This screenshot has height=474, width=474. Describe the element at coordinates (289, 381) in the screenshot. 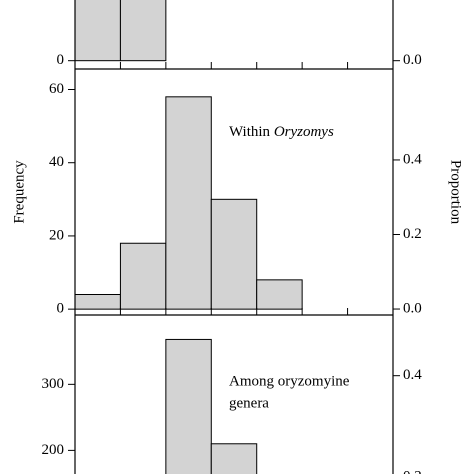

I see `annotation: Among oryzomyine` at that location.